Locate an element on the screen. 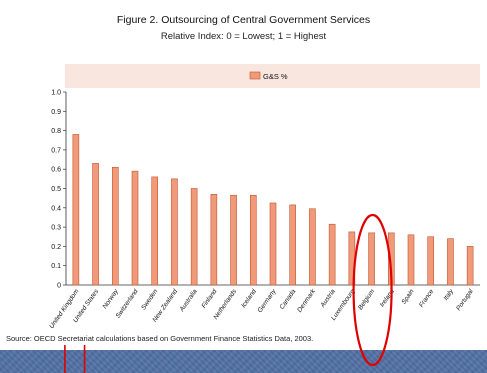 The width and height of the screenshot is (487, 373). x-tick-label: Canada is located at coordinates (288, 299).